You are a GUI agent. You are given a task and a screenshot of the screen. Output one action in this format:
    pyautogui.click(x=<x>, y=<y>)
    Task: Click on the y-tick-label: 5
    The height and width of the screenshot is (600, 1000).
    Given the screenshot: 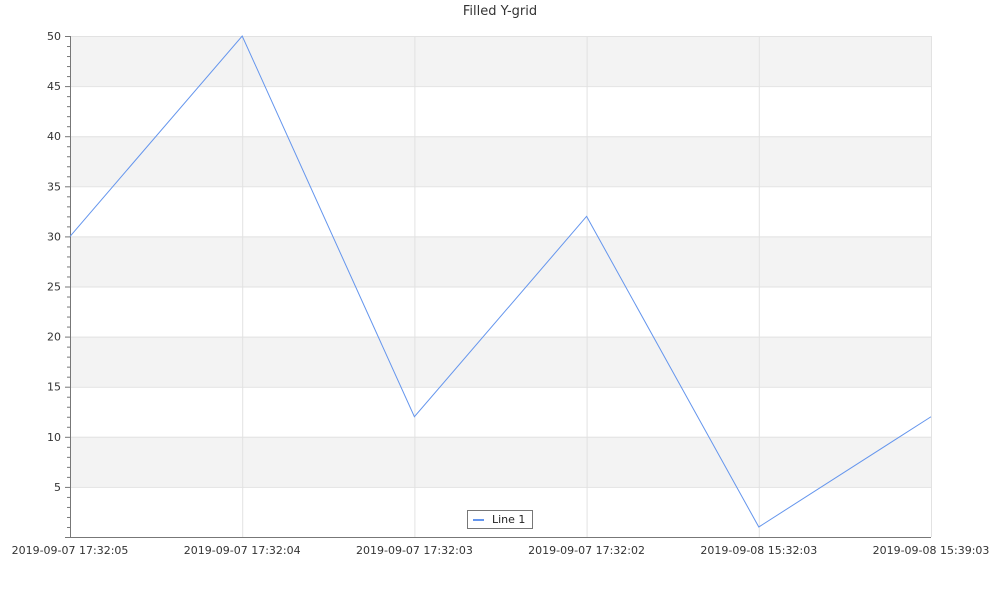 What is the action you would take?
    pyautogui.click(x=57, y=487)
    